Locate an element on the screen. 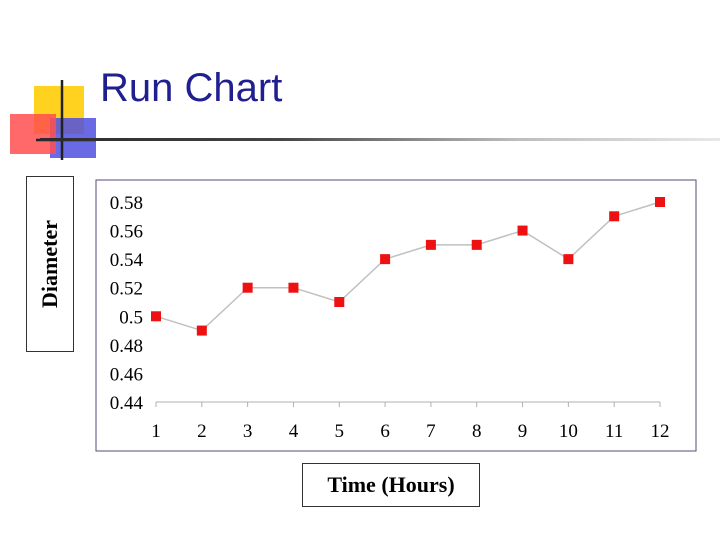 Image resolution: width=720 pixels, height=540 pixels. page-title: Run Chart is located at coordinates (191, 88).